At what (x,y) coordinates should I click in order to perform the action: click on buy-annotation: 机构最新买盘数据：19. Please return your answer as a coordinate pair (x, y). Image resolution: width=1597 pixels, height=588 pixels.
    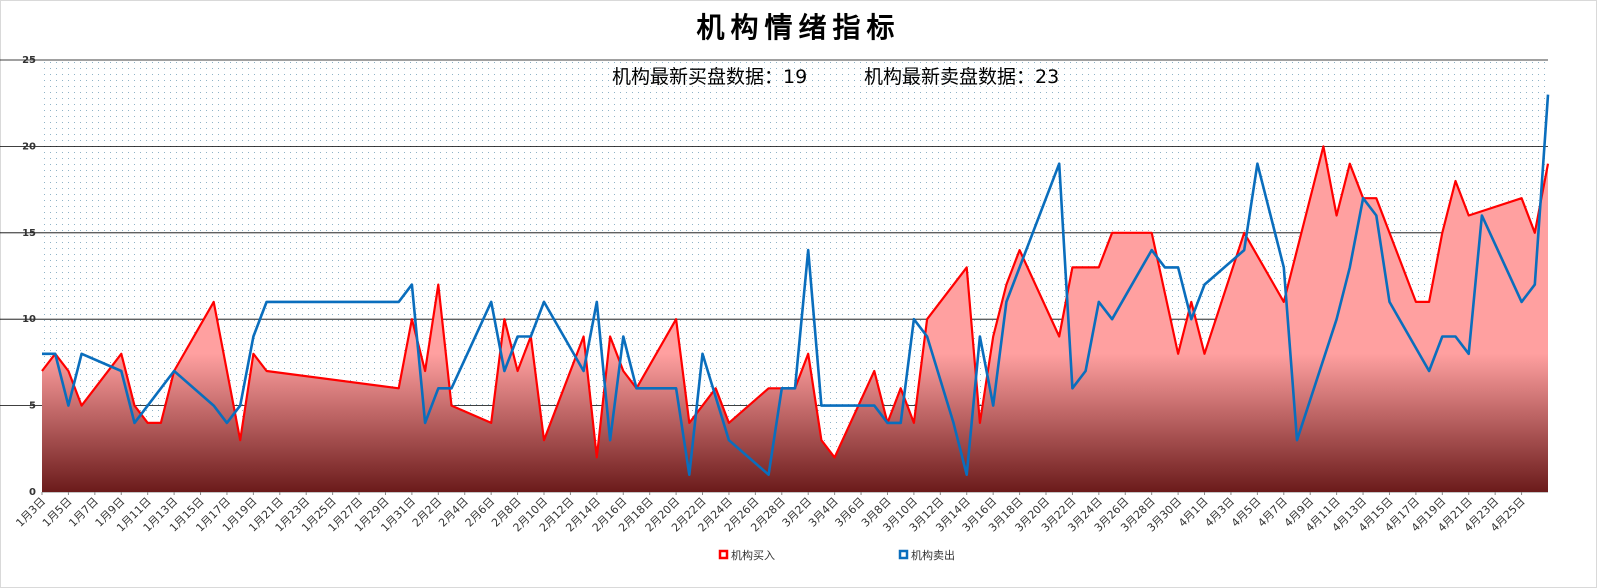
    Looking at the image, I should click on (709, 77).